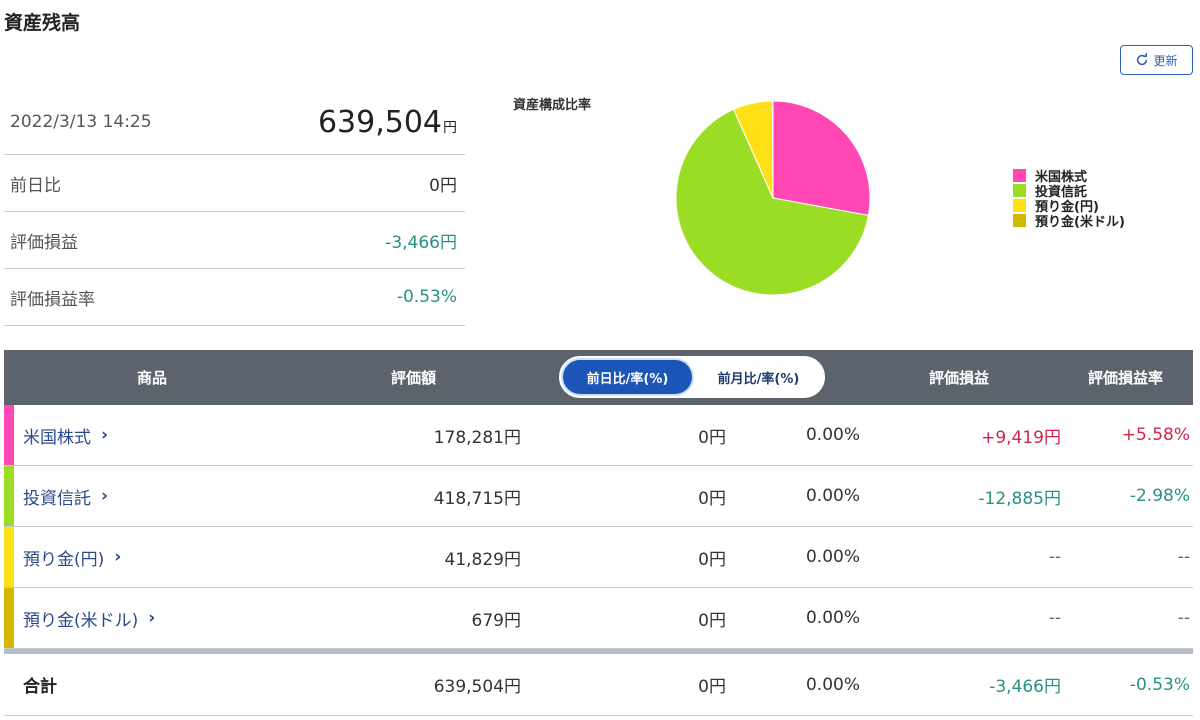  Describe the element at coordinates (379, 122) in the screenshot. I see `summary-total-value: 639,504` at that location.